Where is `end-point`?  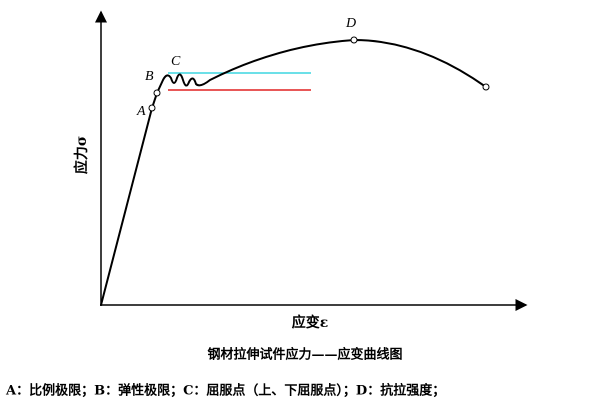 end-point is located at coordinates (486, 87).